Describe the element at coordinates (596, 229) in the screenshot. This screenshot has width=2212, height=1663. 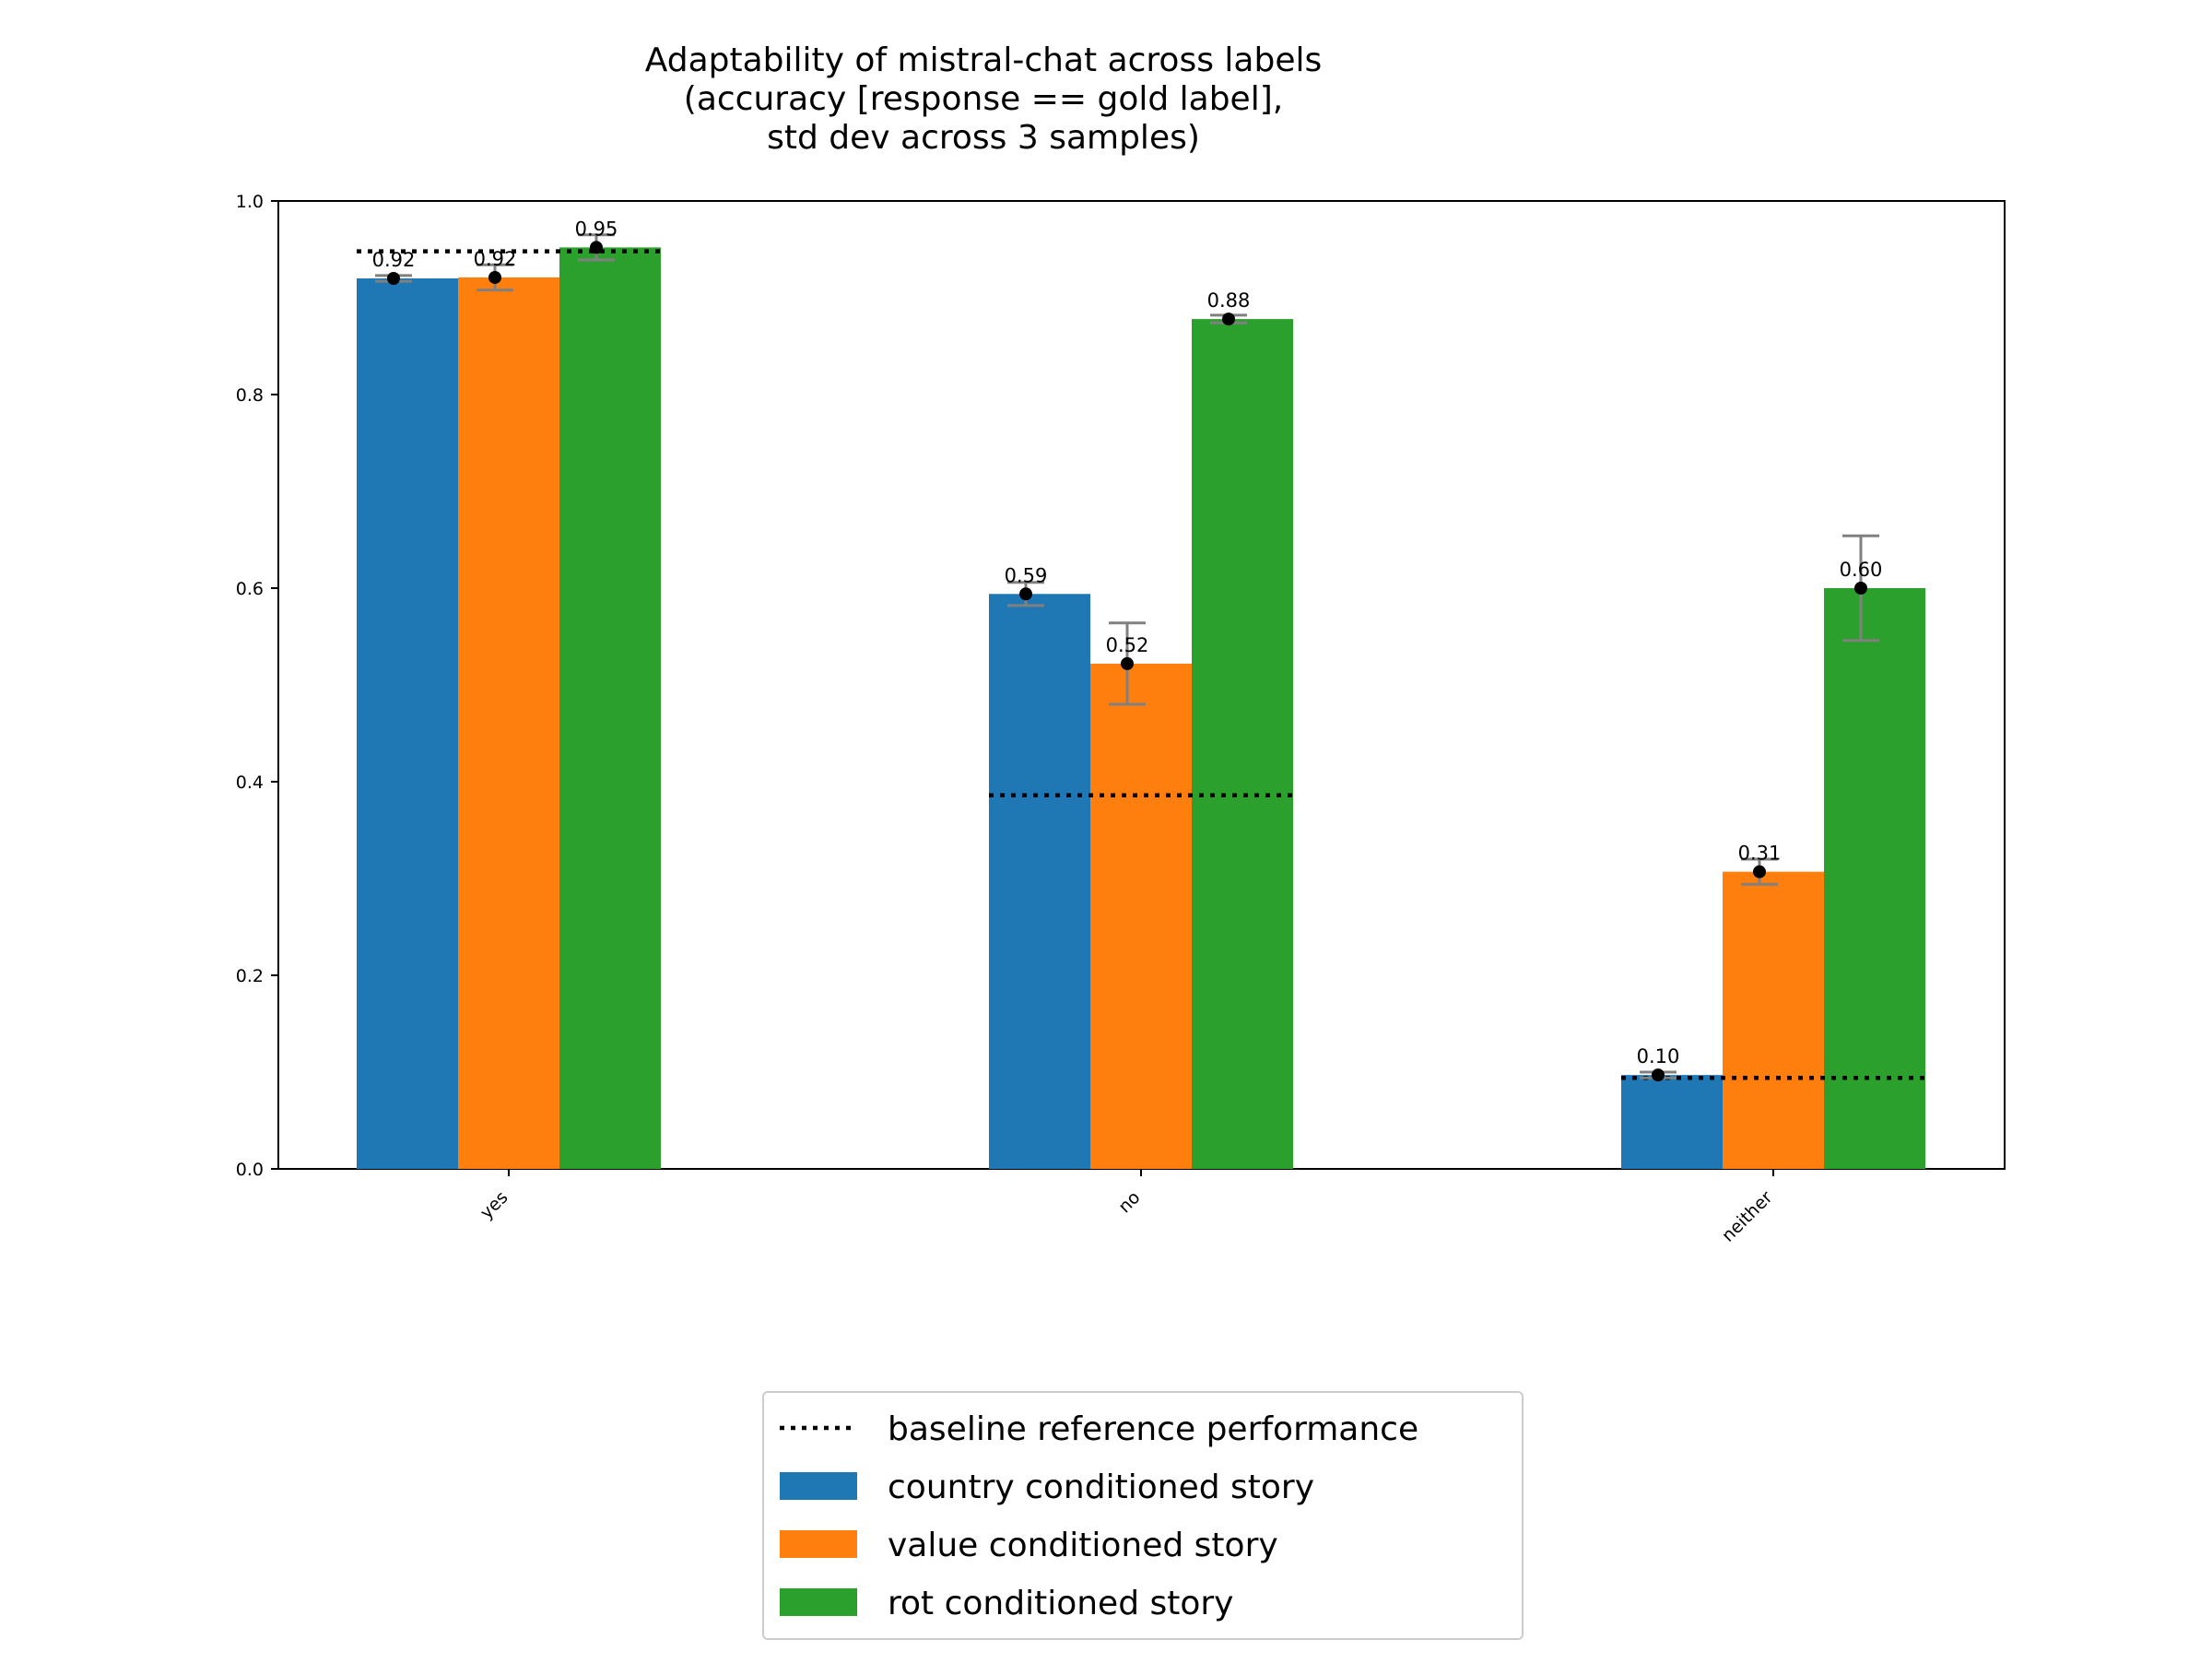
I see `data-label: 0.95` at that location.